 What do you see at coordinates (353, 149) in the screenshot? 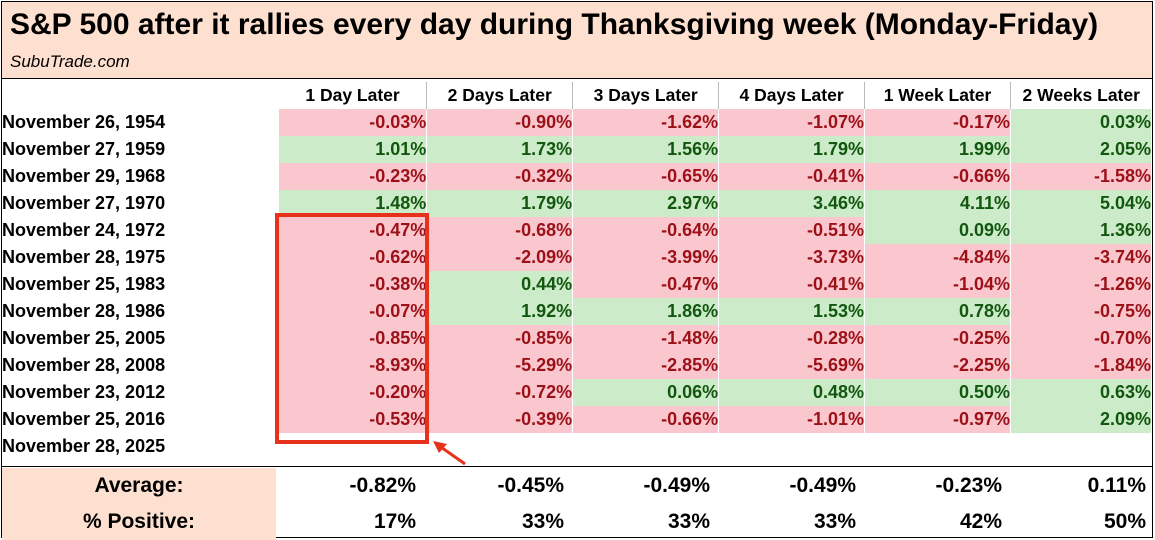
I see `return-cell: 1.01%` at bounding box center [353, 149].